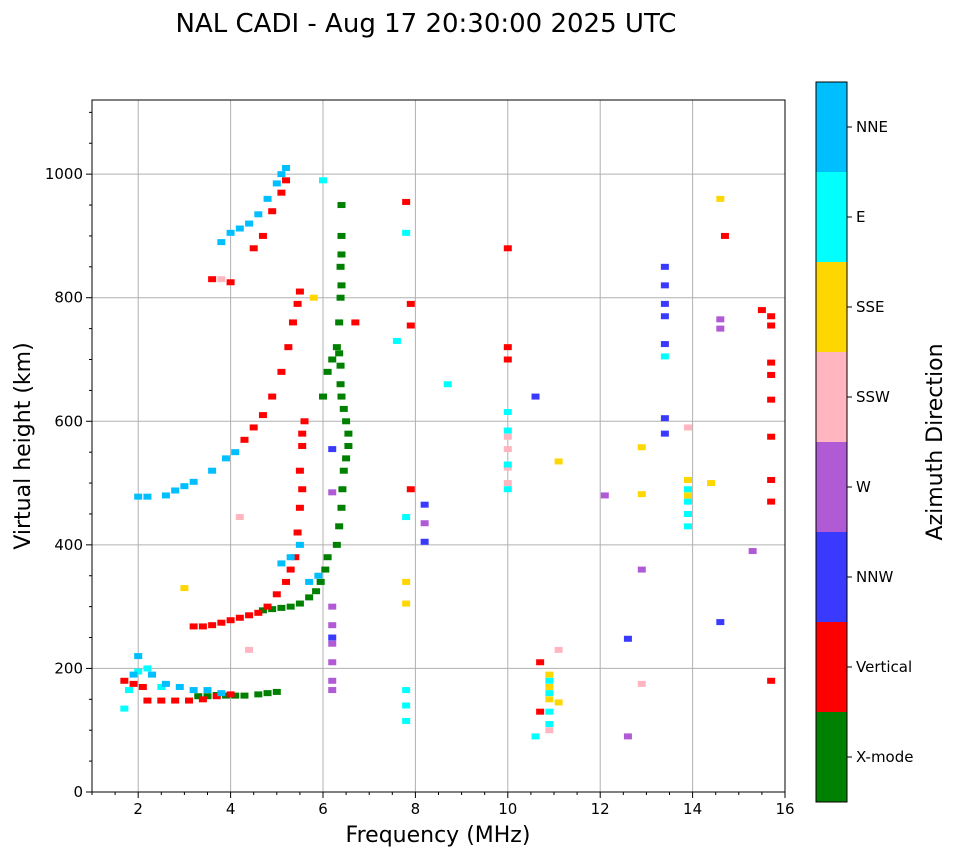  Describe the element at coordinates (872, 127) in the screenshot. I see `colorbar-label-nne: NNE` at that location.